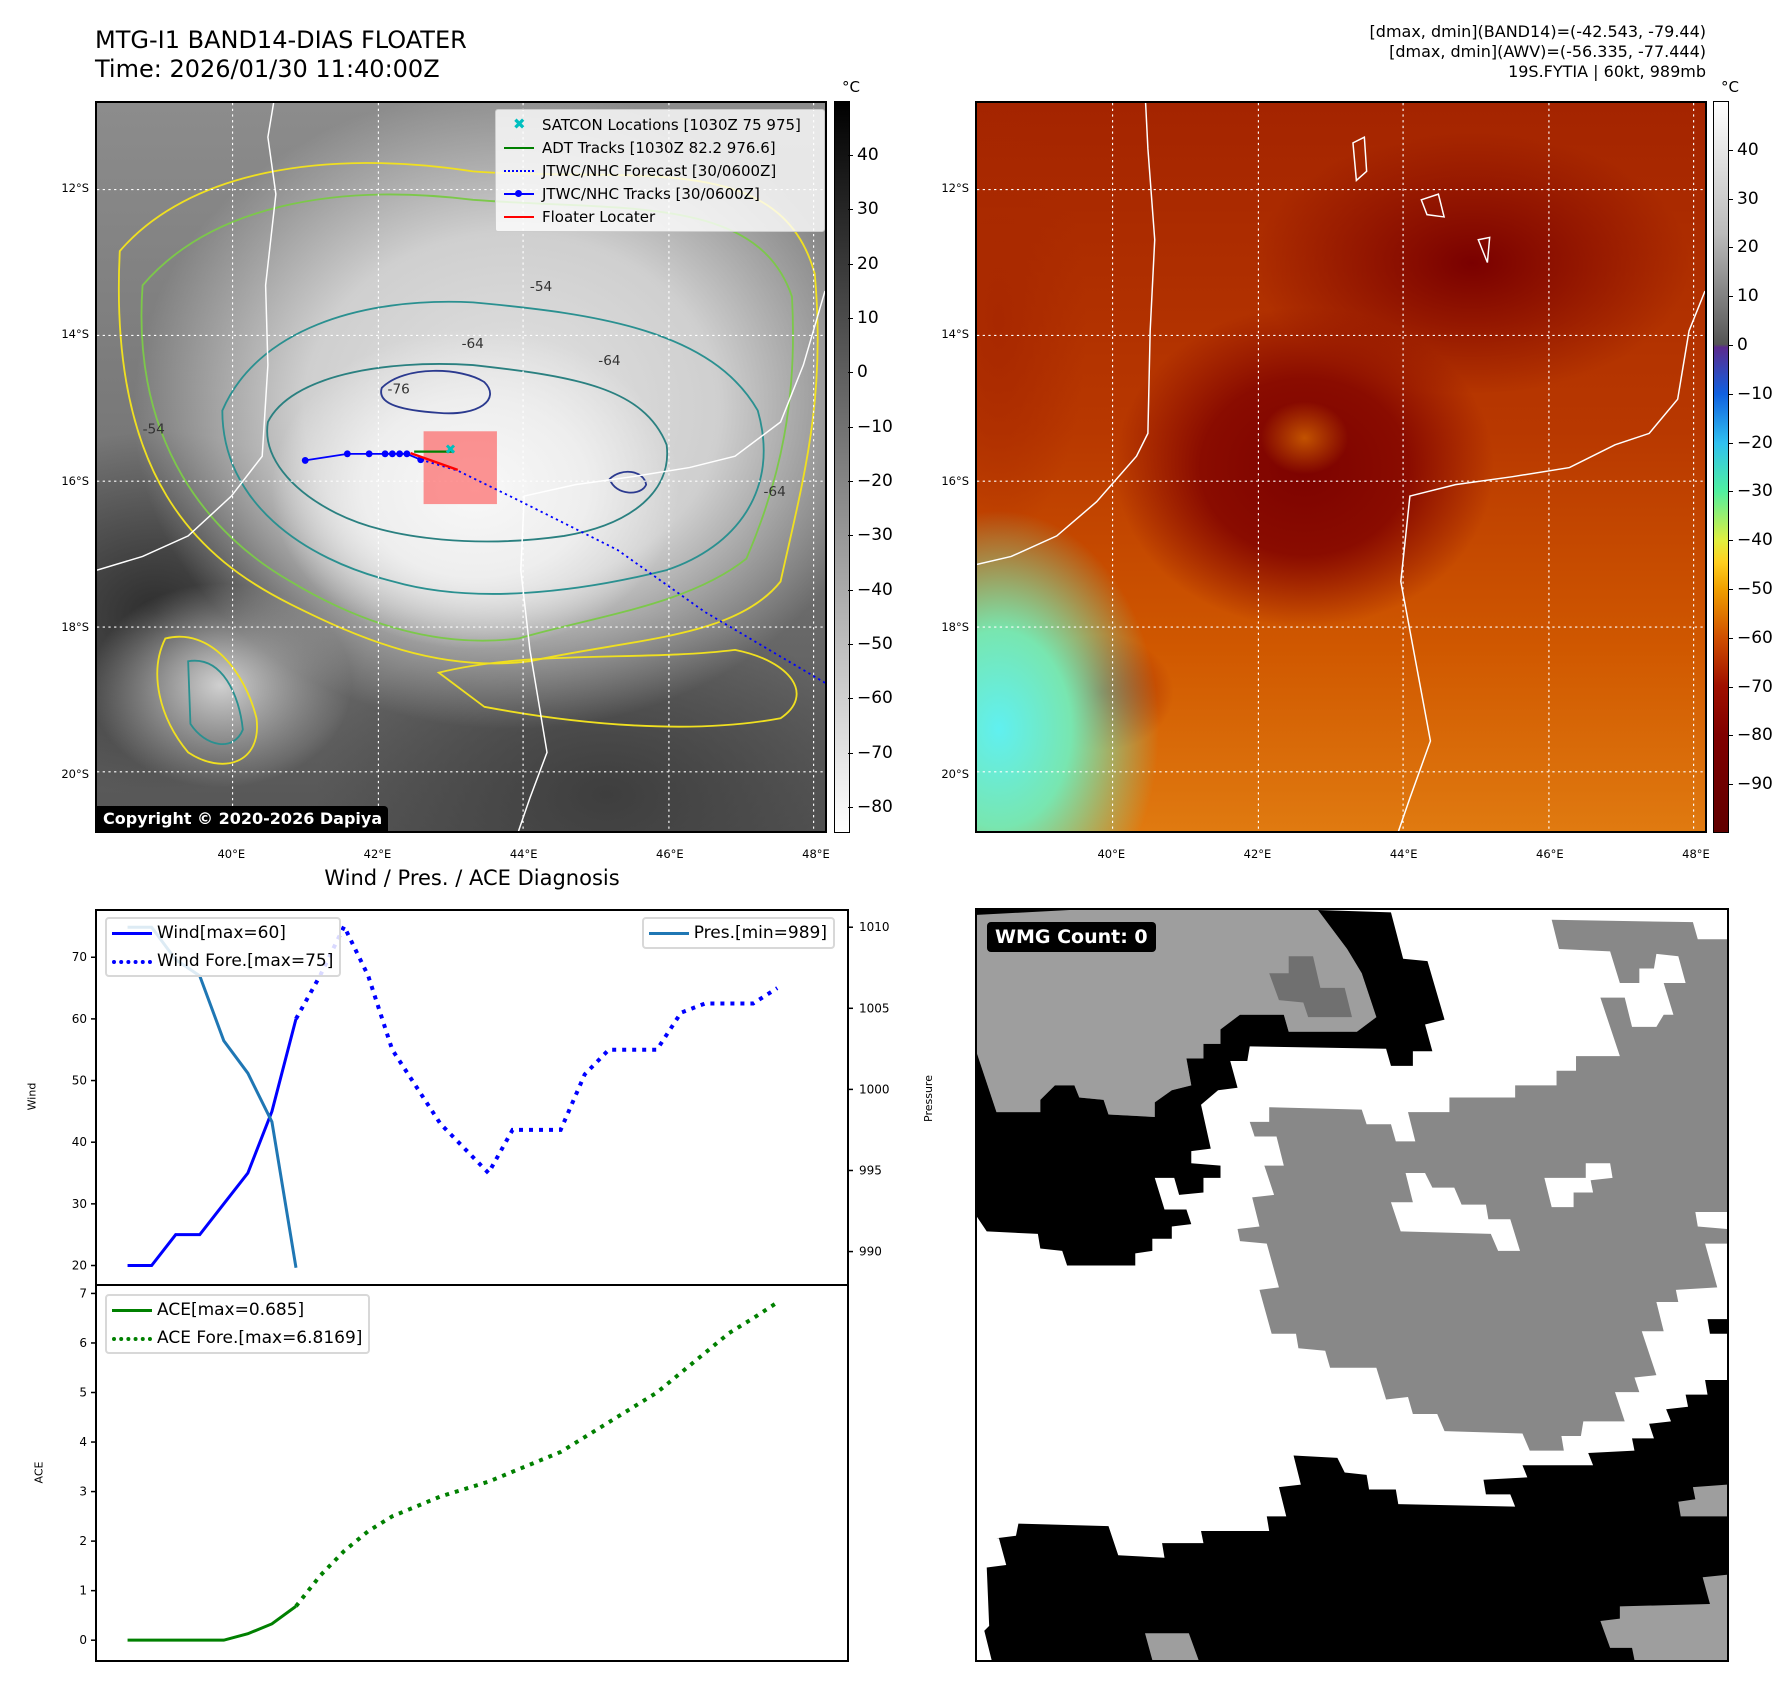 The height and width of the screenshot is (1690, 1788). What do you see at coordinates (870, 1252) in the screenshot?
I see `y-right-tick-label: 990` at bounding box center [870, 1252].